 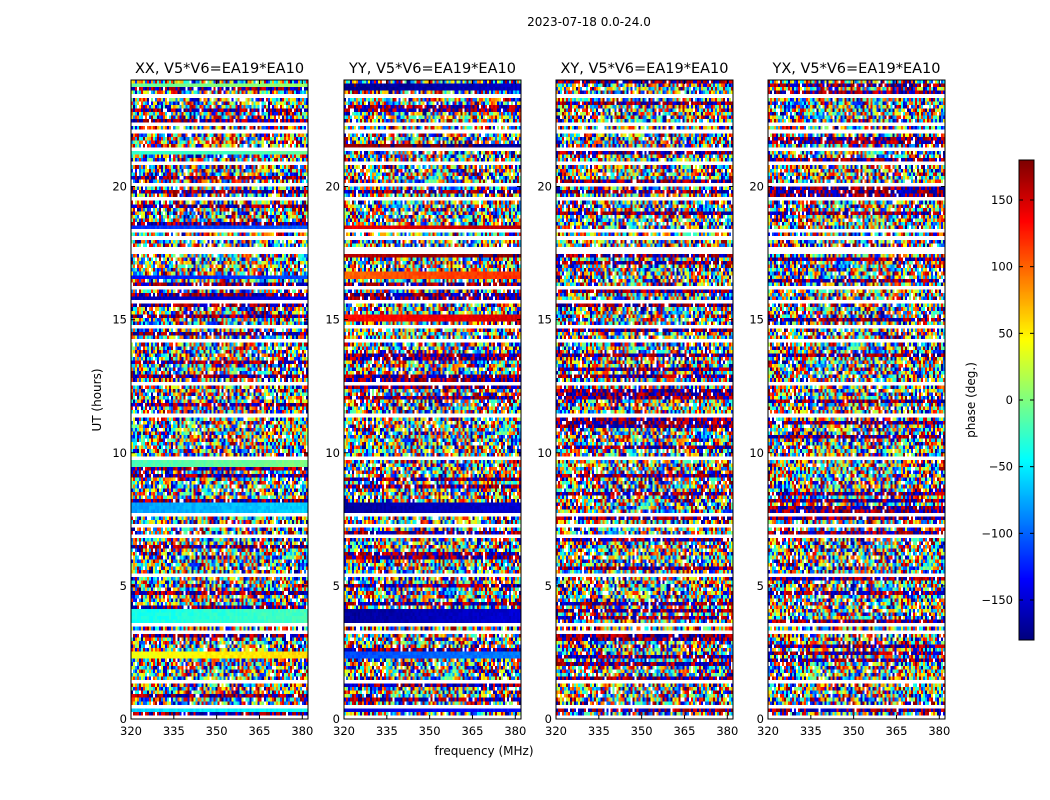 I want to click on colorbar-tick-label: 100, so click(x=1002, y=267).